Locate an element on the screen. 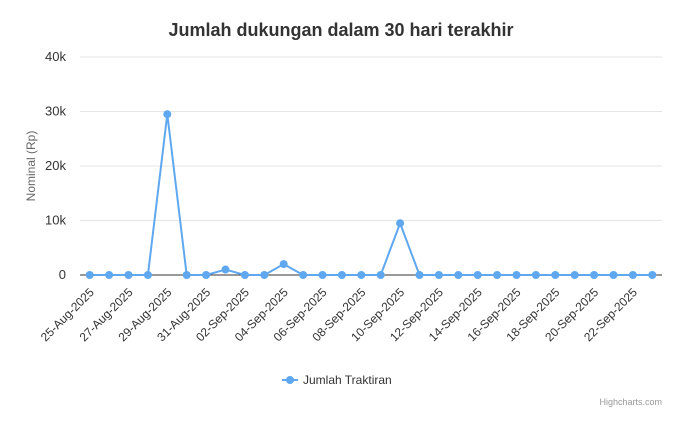 The image size is (693, 427). y-tick-label: 40k is located at coordinates (55, 56).